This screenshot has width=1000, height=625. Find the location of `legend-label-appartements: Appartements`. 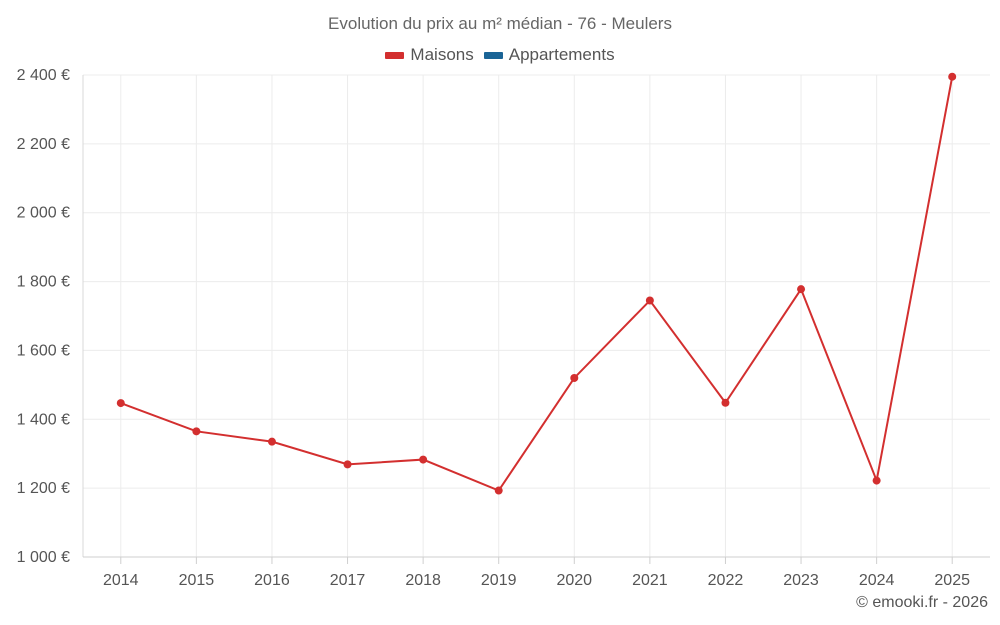

legend-label-appartements: Appartements is located at coordinates (561, 54).